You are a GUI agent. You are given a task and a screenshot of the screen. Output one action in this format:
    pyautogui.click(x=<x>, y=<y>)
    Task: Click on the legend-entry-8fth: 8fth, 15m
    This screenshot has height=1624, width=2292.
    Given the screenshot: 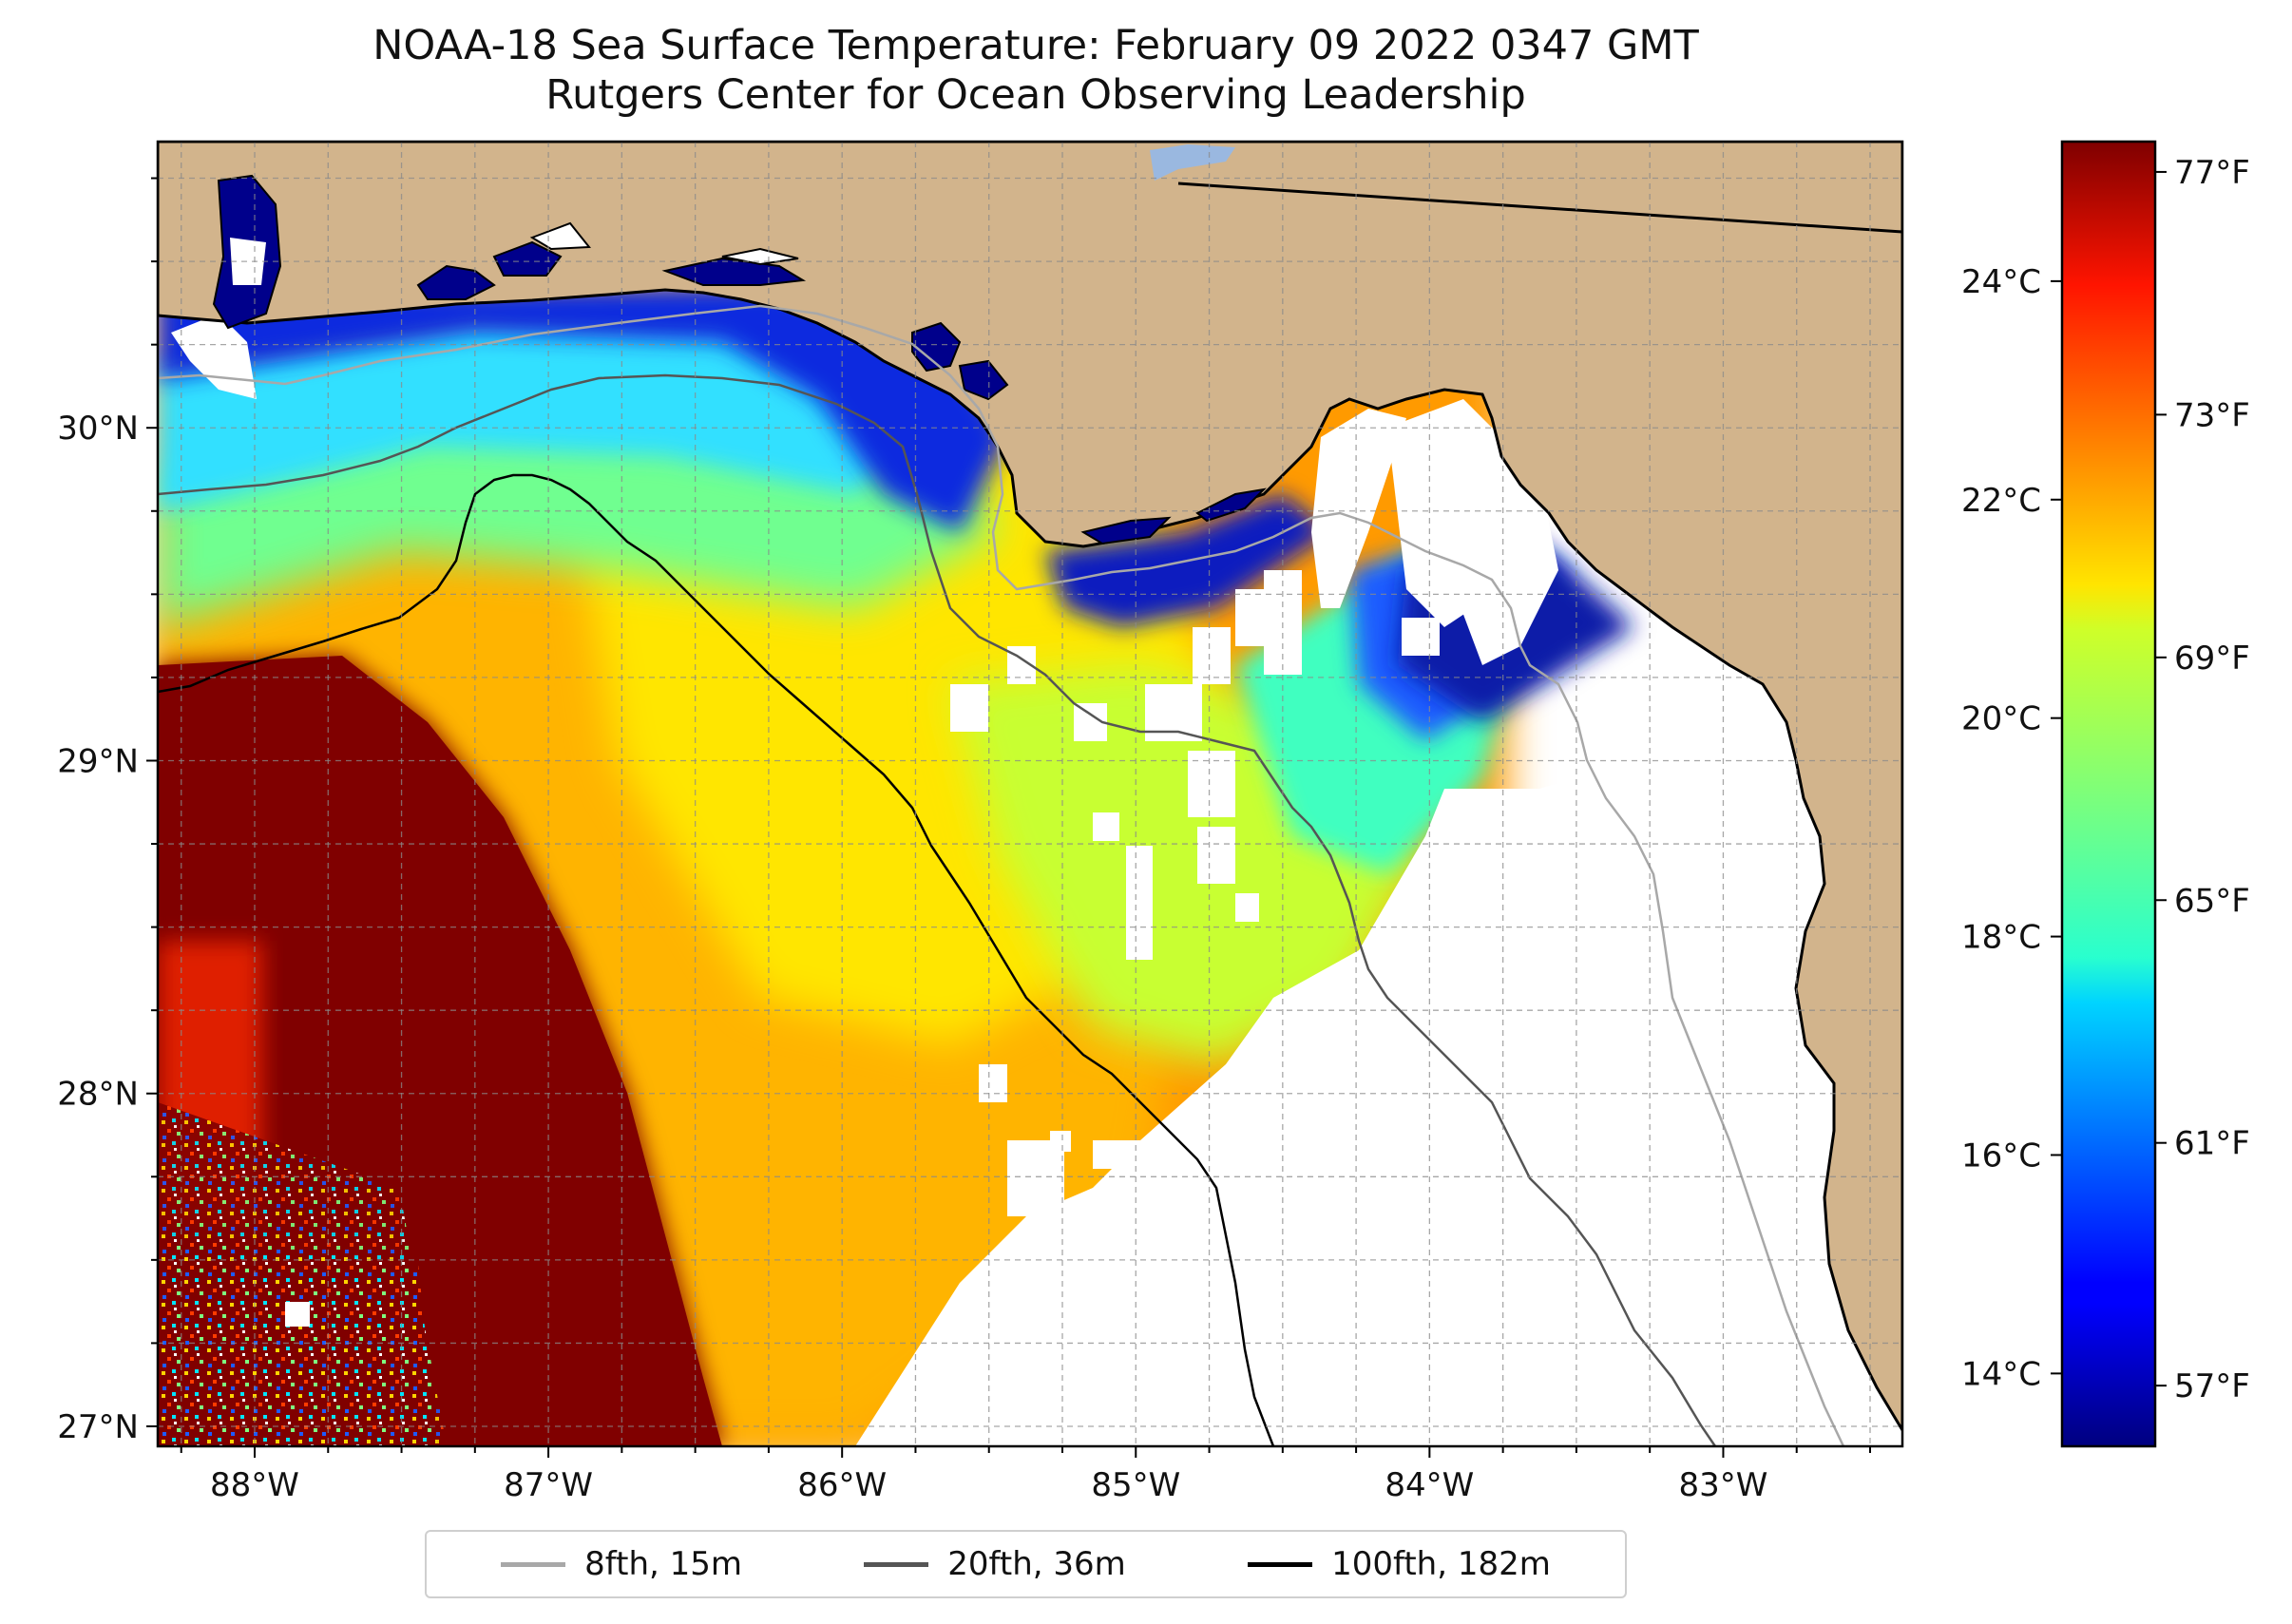 What is the action you would take?
    pyautogui.click(x=621, y=1564)
    